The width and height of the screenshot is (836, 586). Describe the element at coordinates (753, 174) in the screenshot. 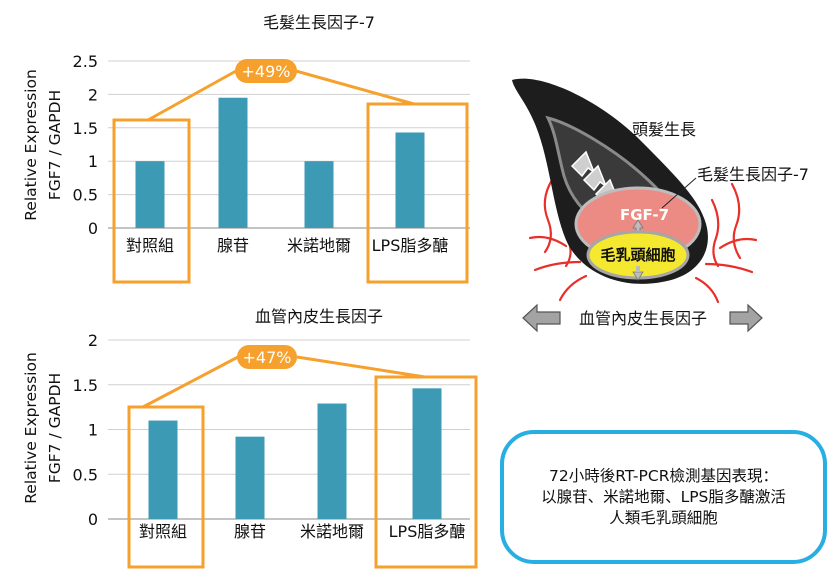

I see `fgf7-factor-label: 毛髮生長因子-7` at that location.